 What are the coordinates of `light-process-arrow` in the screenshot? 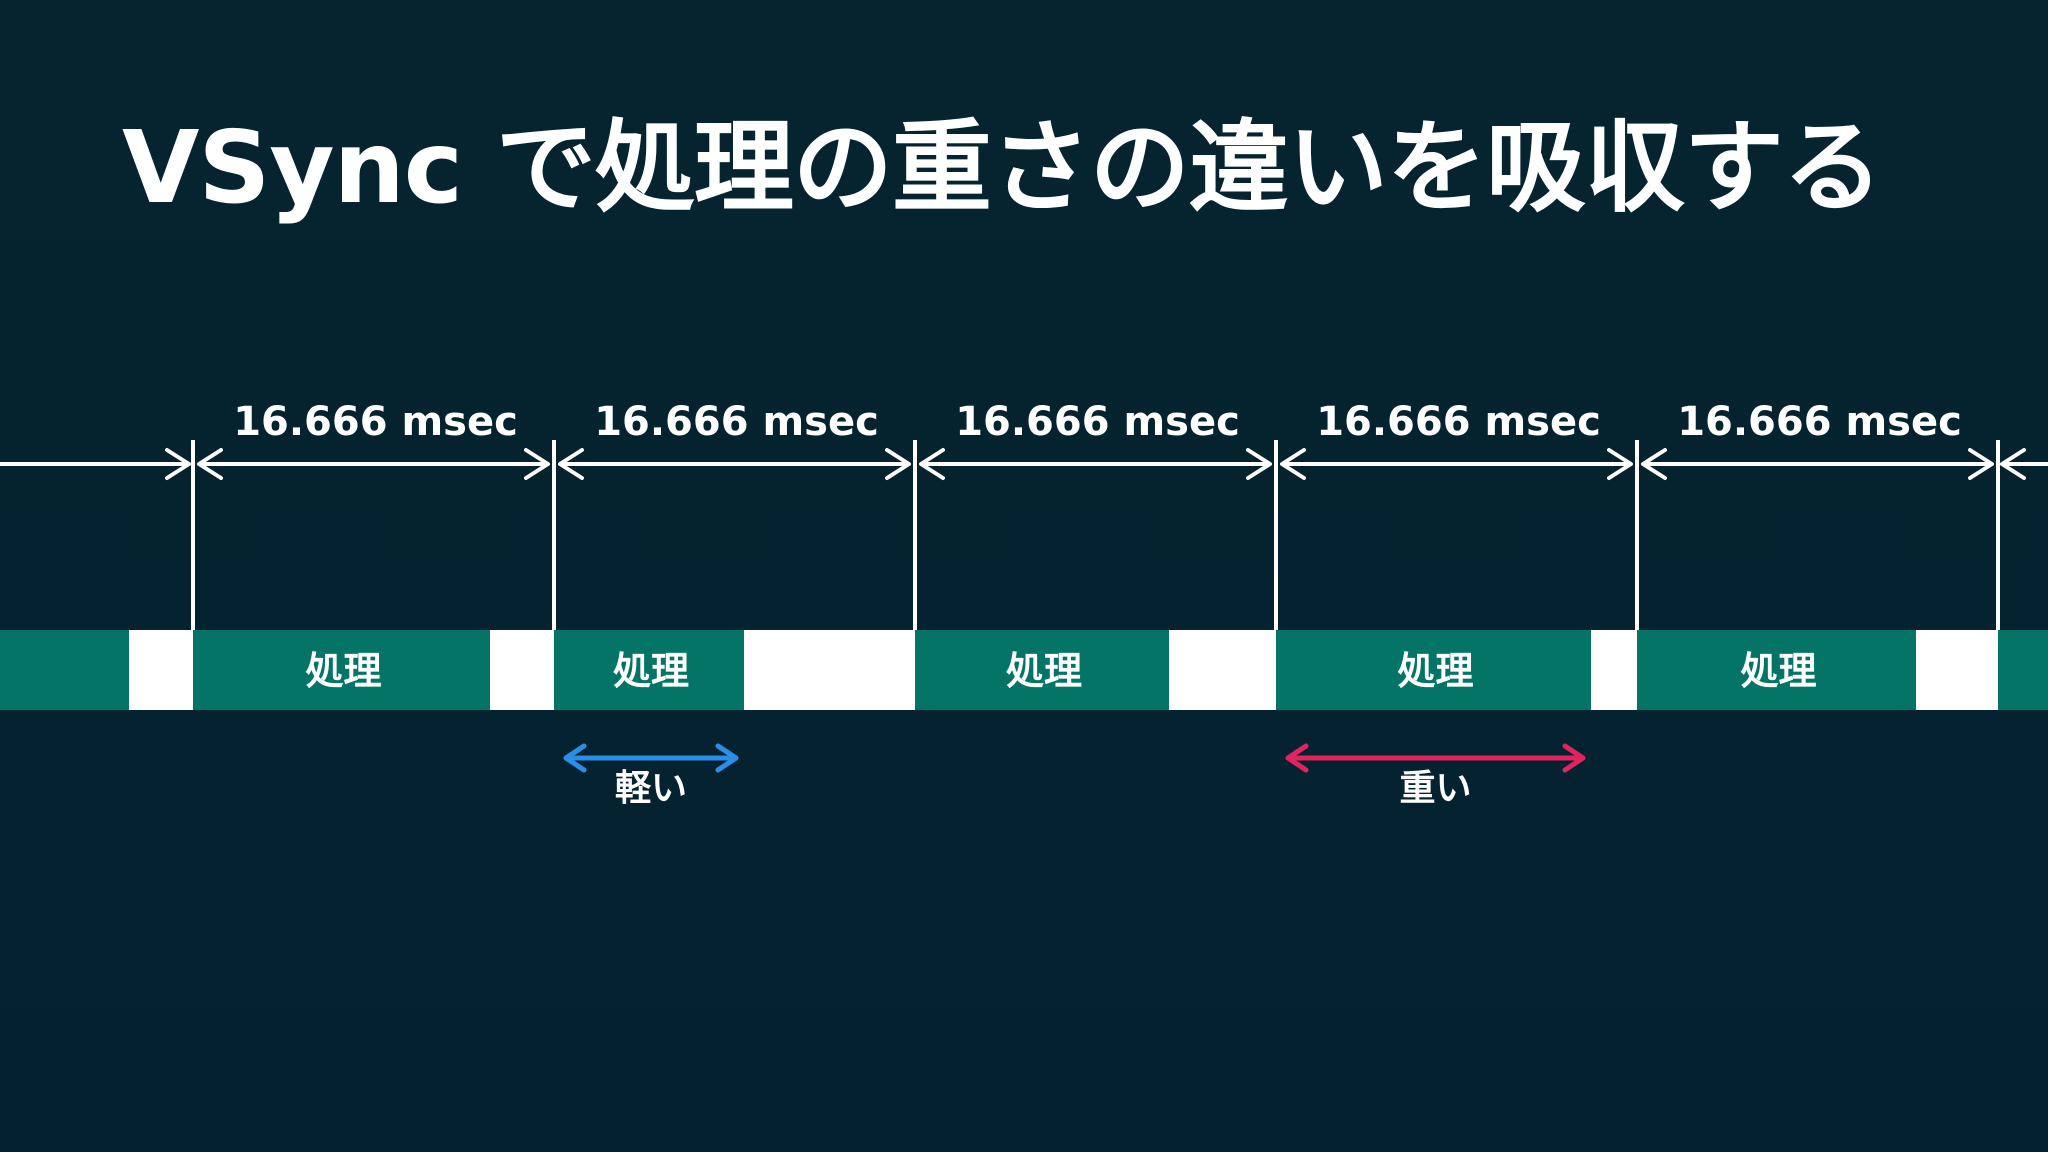 It's located at (651, 758).